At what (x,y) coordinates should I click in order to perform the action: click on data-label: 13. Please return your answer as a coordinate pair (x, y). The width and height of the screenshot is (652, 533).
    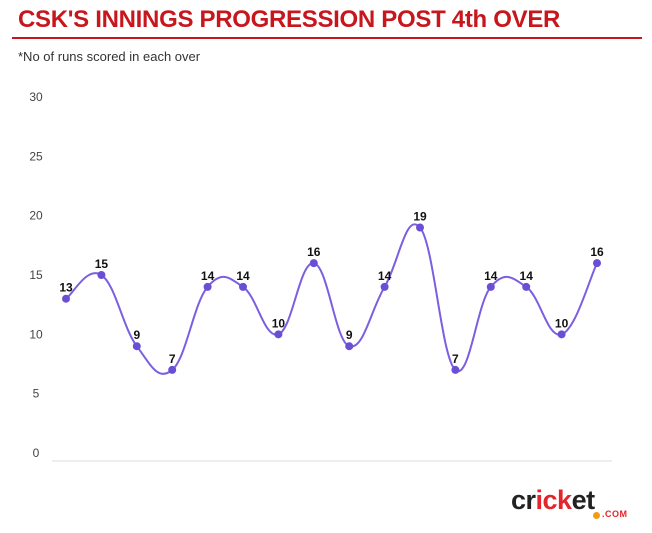
    Looking at the image, I should click on (66, 288).